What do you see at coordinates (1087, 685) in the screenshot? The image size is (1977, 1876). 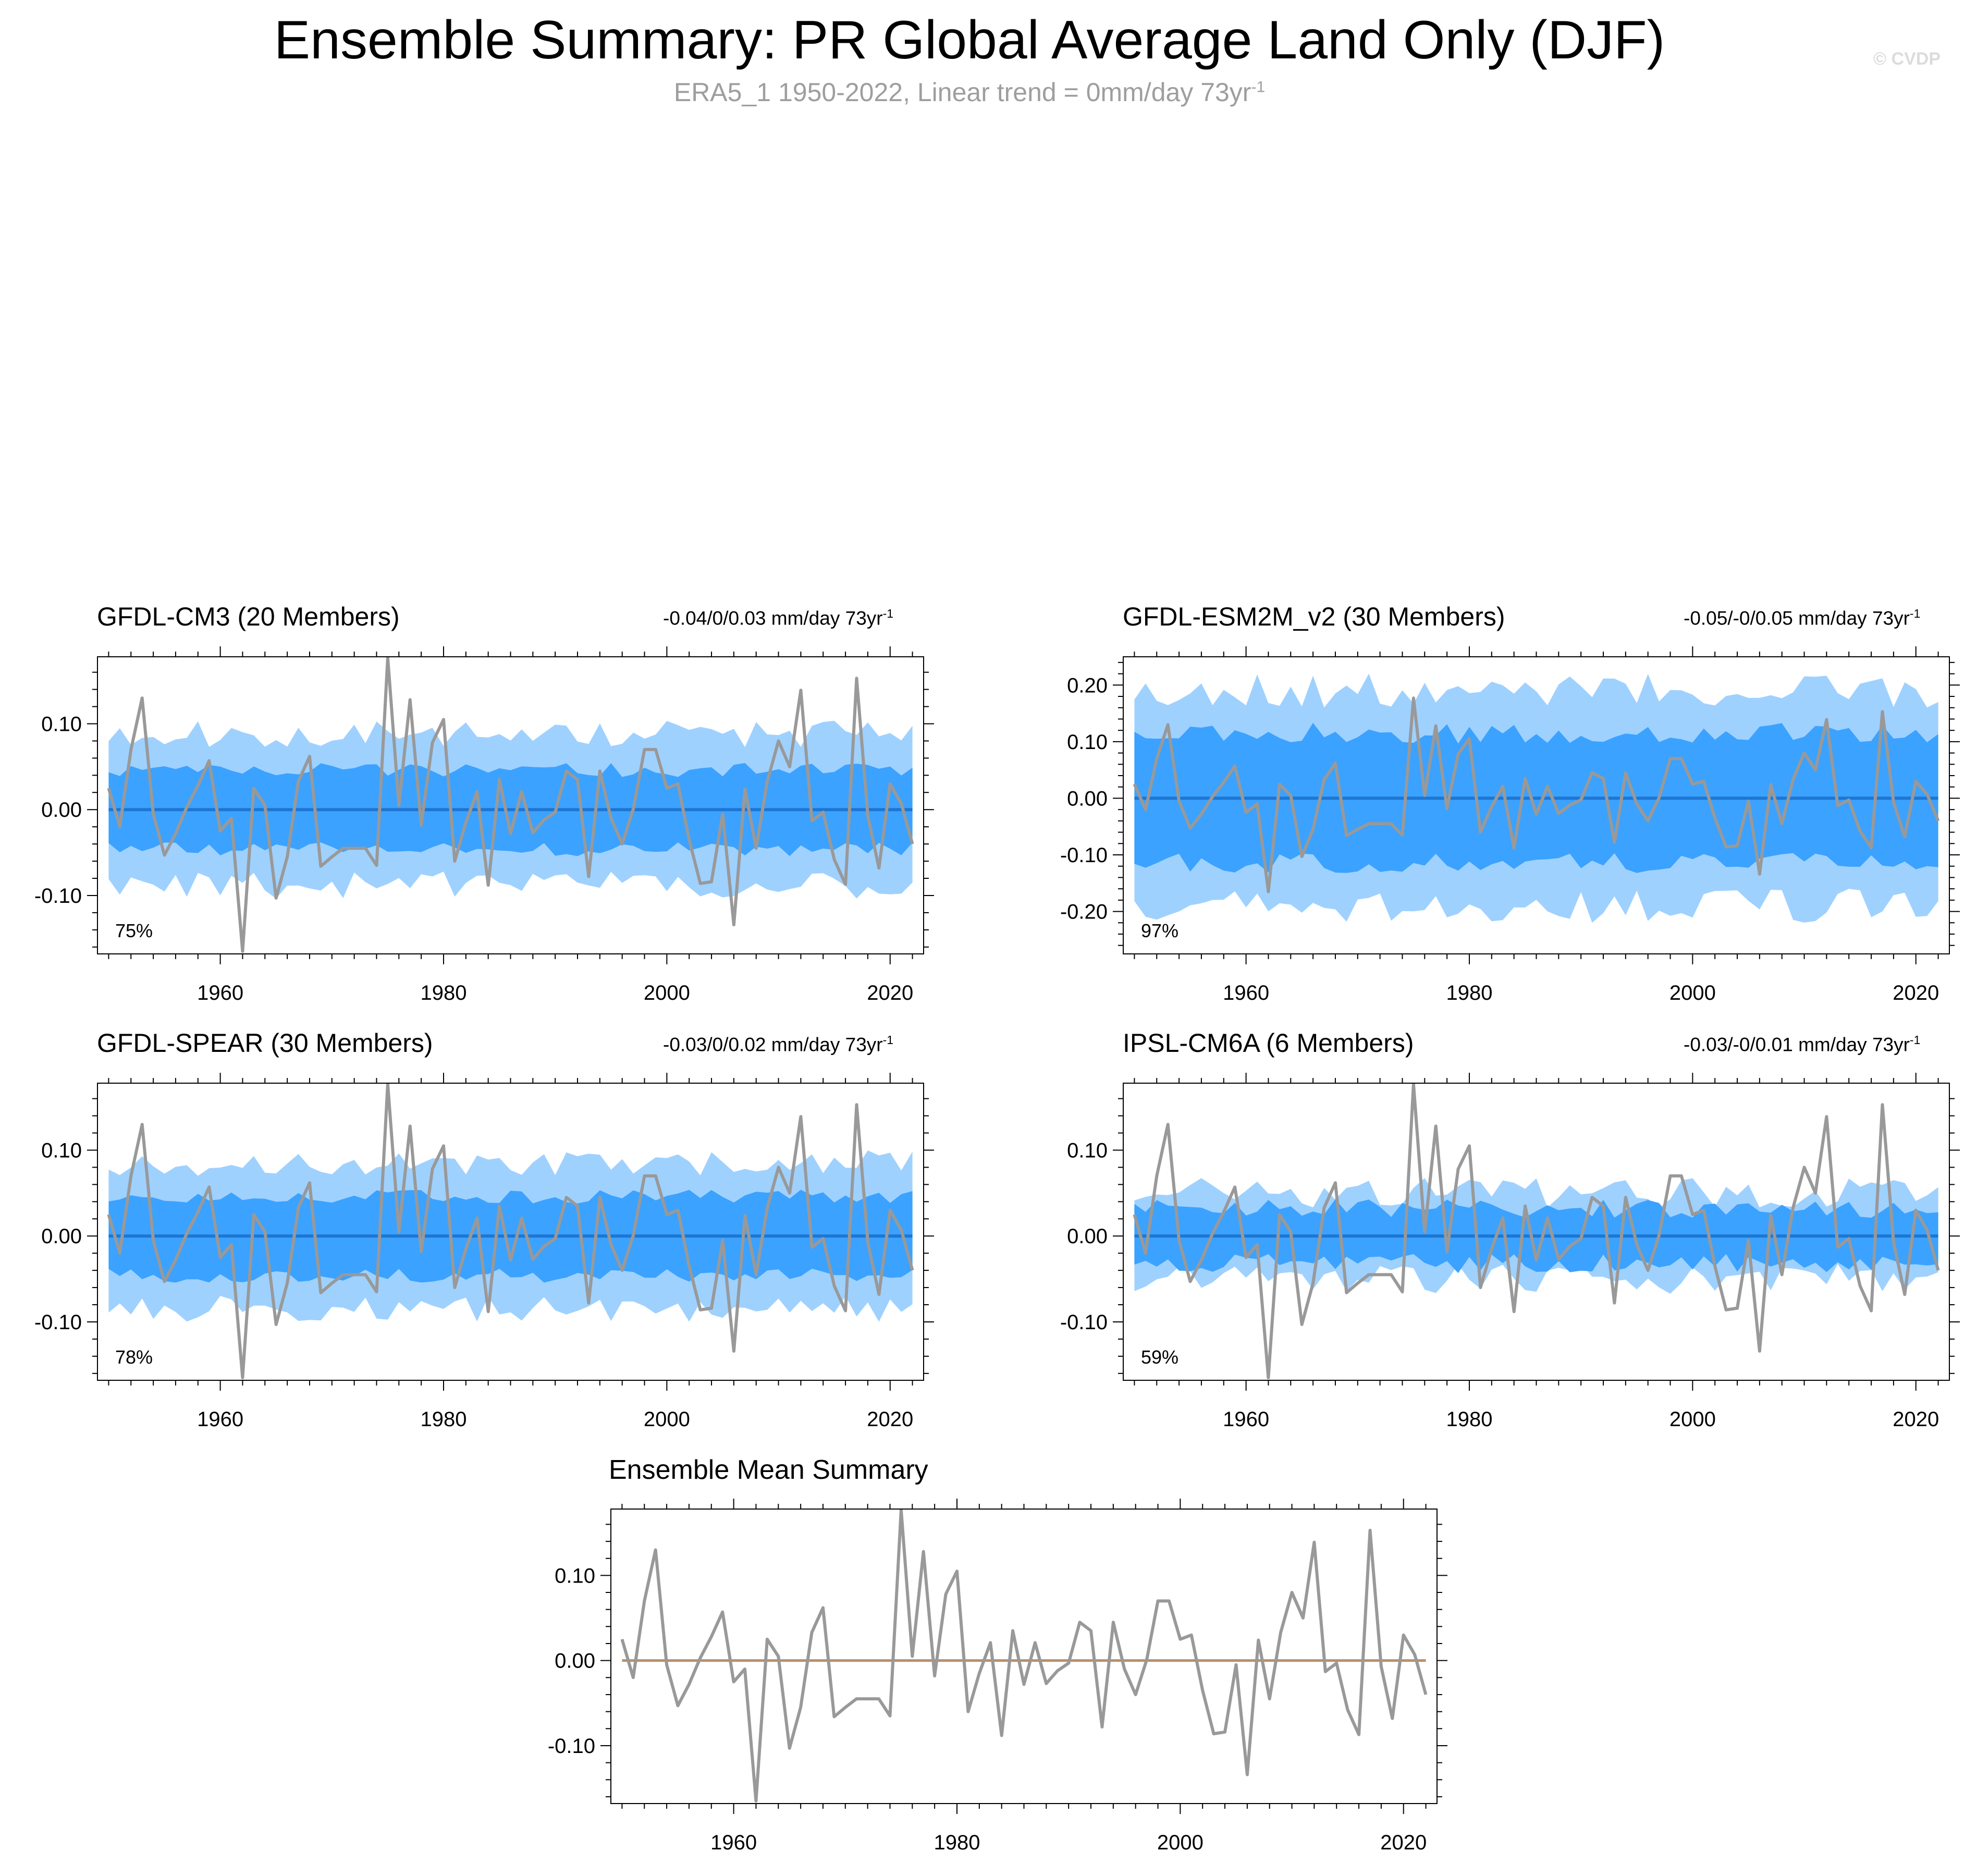 I see `y-tick-label: 0.20` at bounding box center [1087, 685].